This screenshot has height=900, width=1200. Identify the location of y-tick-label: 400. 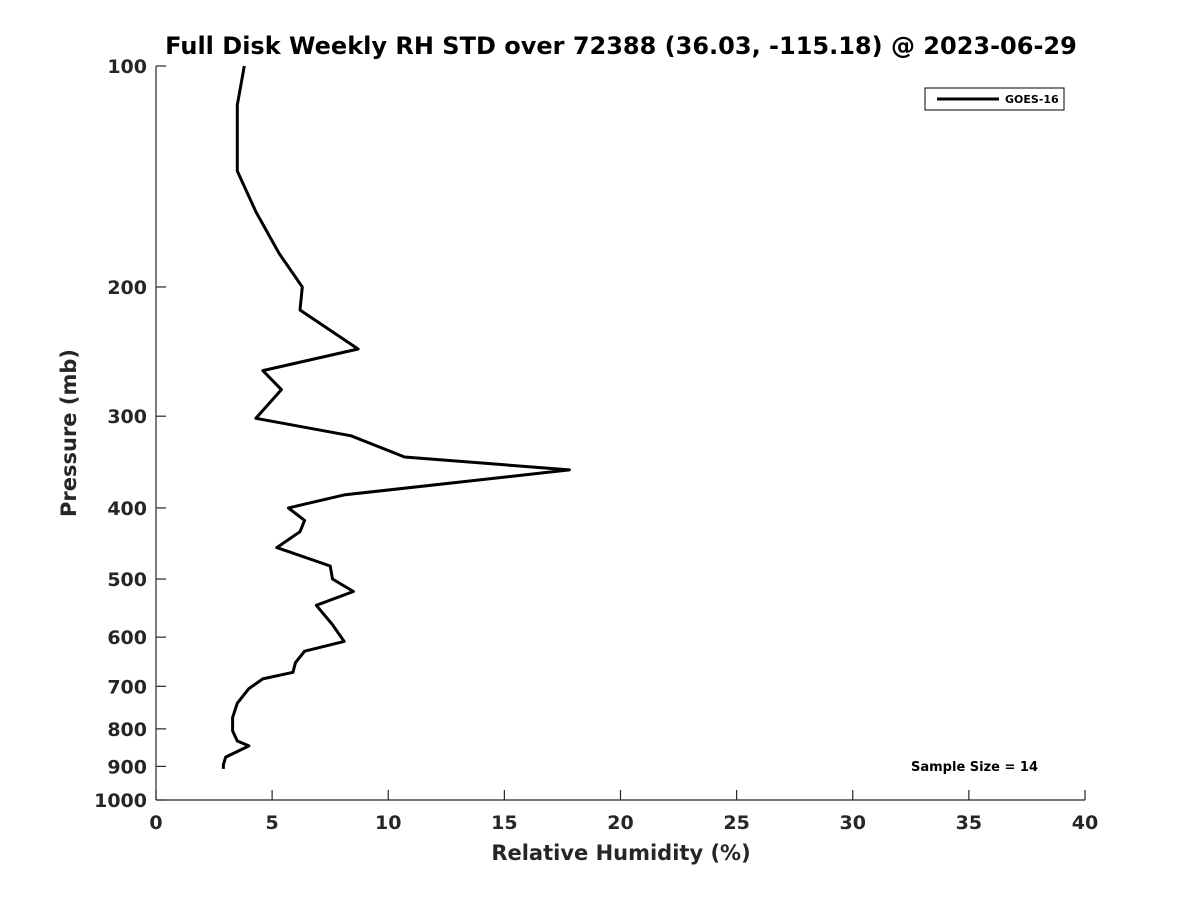
(127, 509).